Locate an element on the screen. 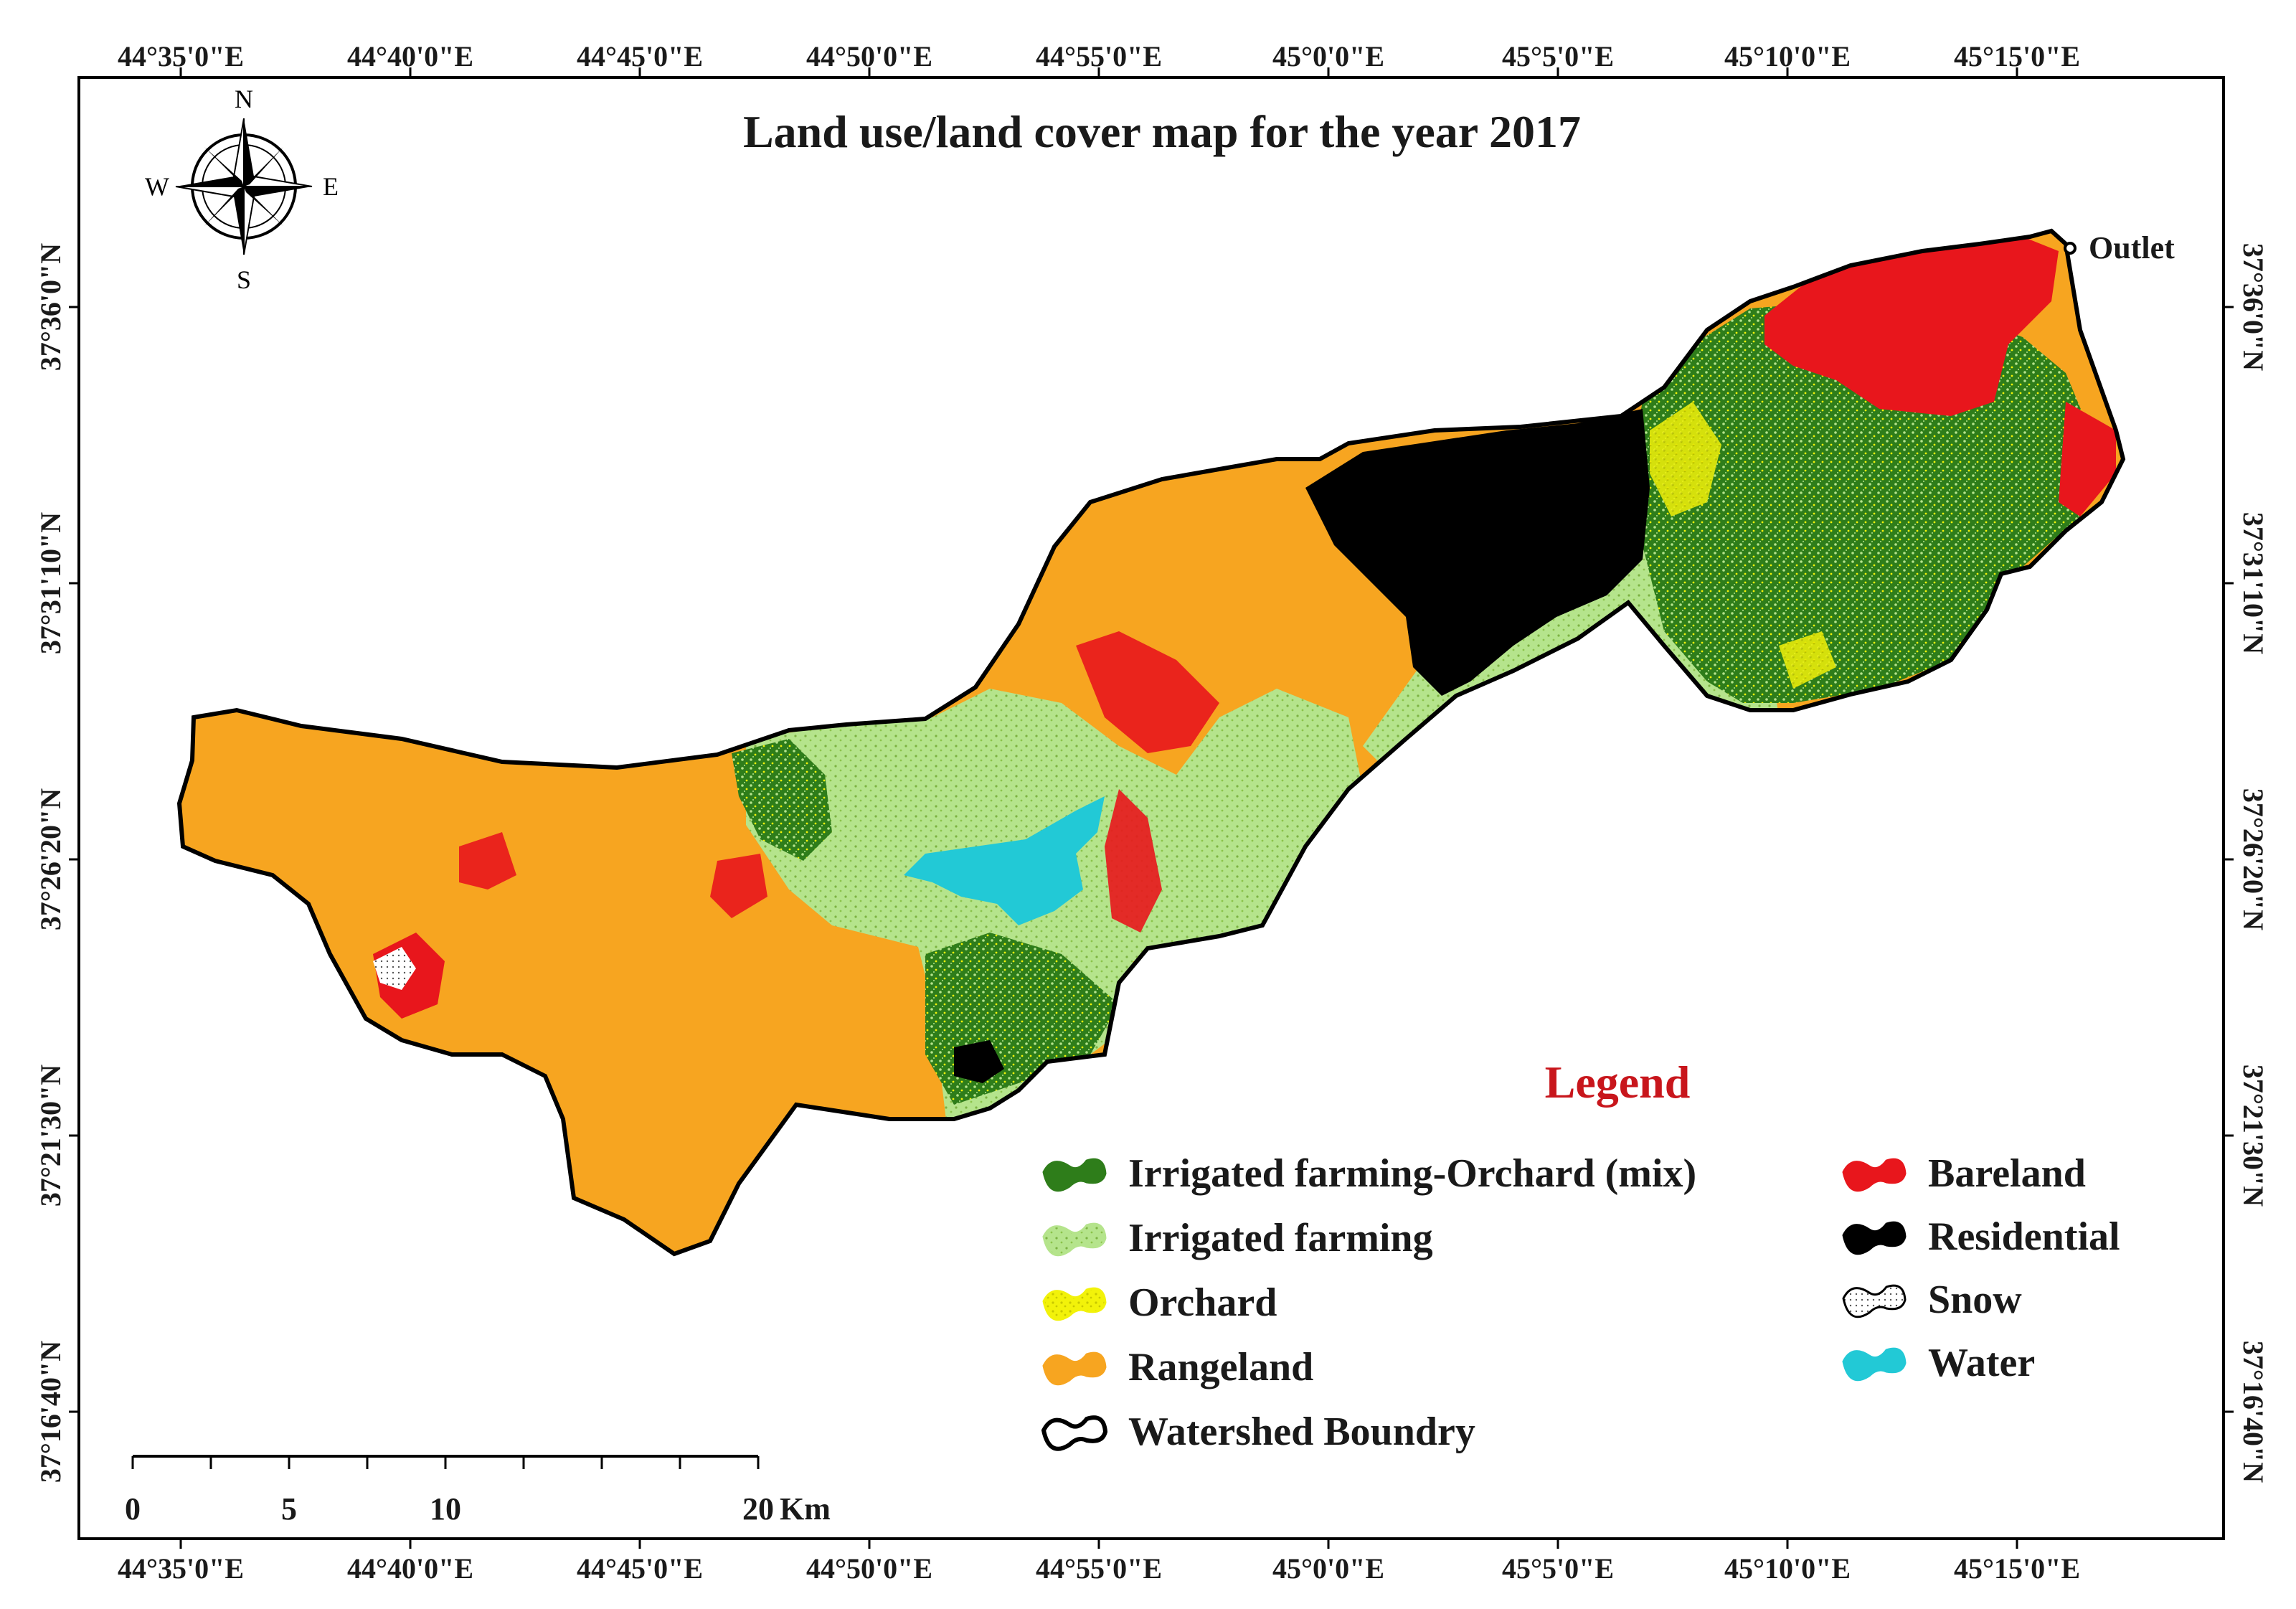  lon-label-top: 44°40'0"E is located at coordinates (410, 56).